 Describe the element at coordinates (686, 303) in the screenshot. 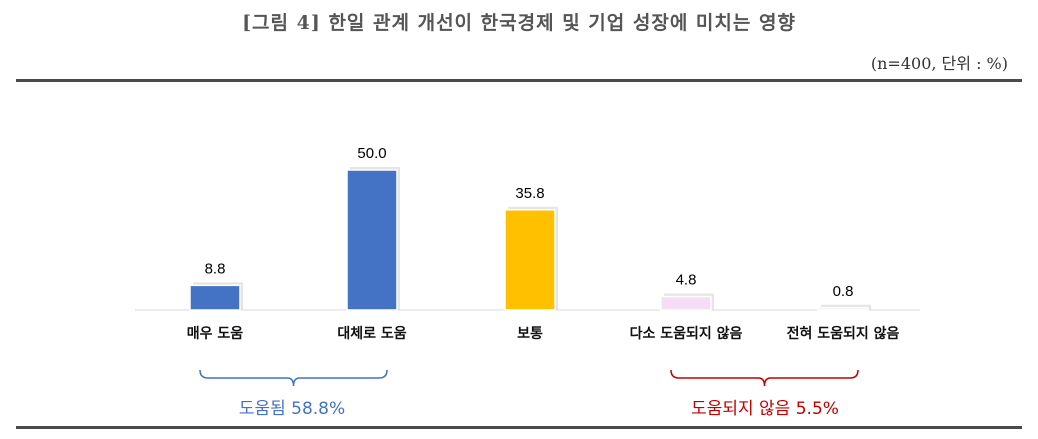

I see `bar-다소-도움되지-않음` at that location.